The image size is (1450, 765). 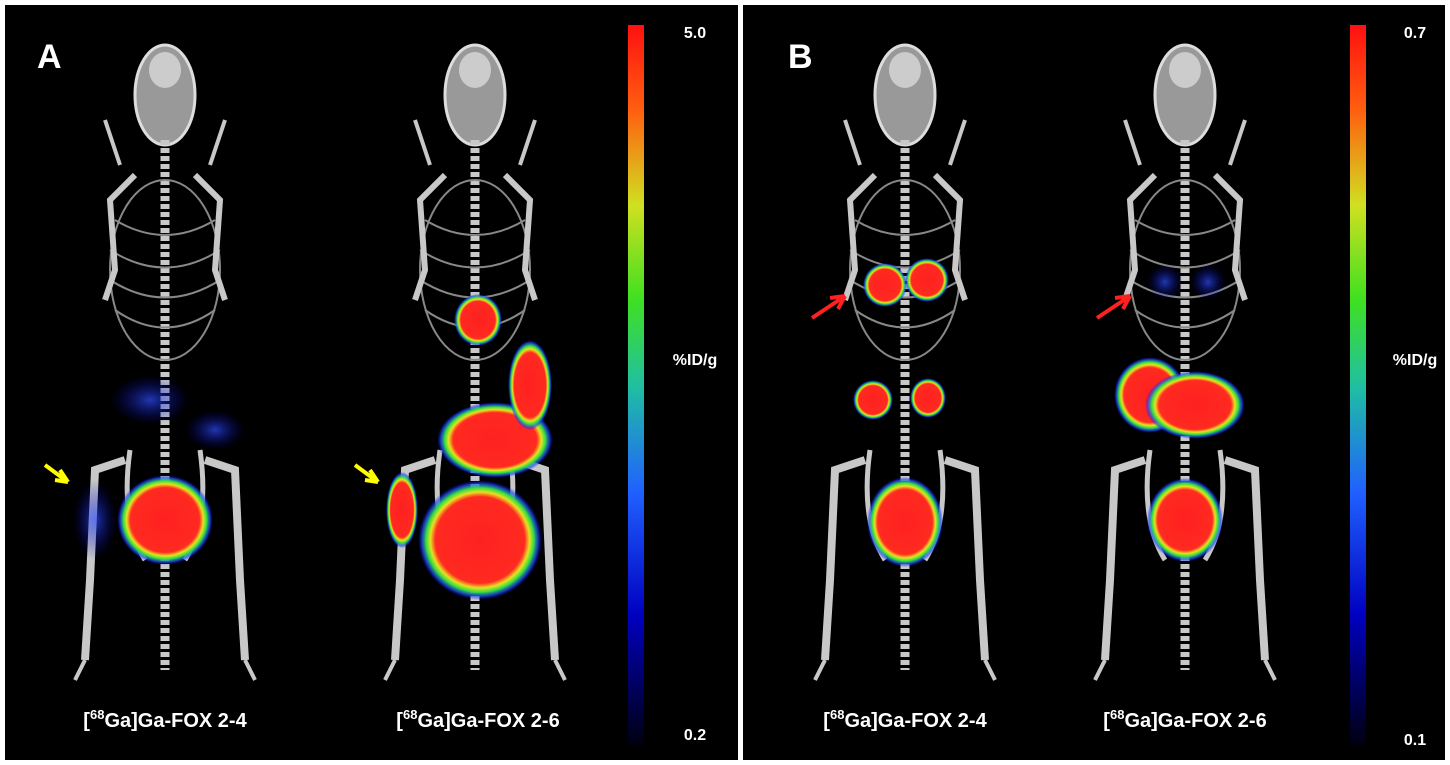 What do you see at coordinates (49, 57) in the screenshot?
I see `panel-letter: A` at bounding box center [49, 57].